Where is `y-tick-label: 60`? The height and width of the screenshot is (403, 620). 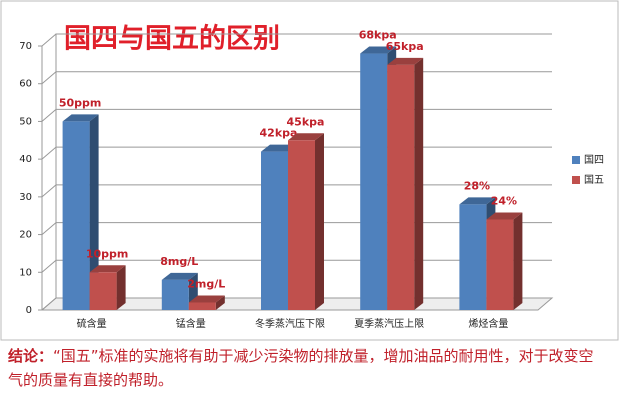 y-tick-label: 60 is located at coordinates (25, 84).